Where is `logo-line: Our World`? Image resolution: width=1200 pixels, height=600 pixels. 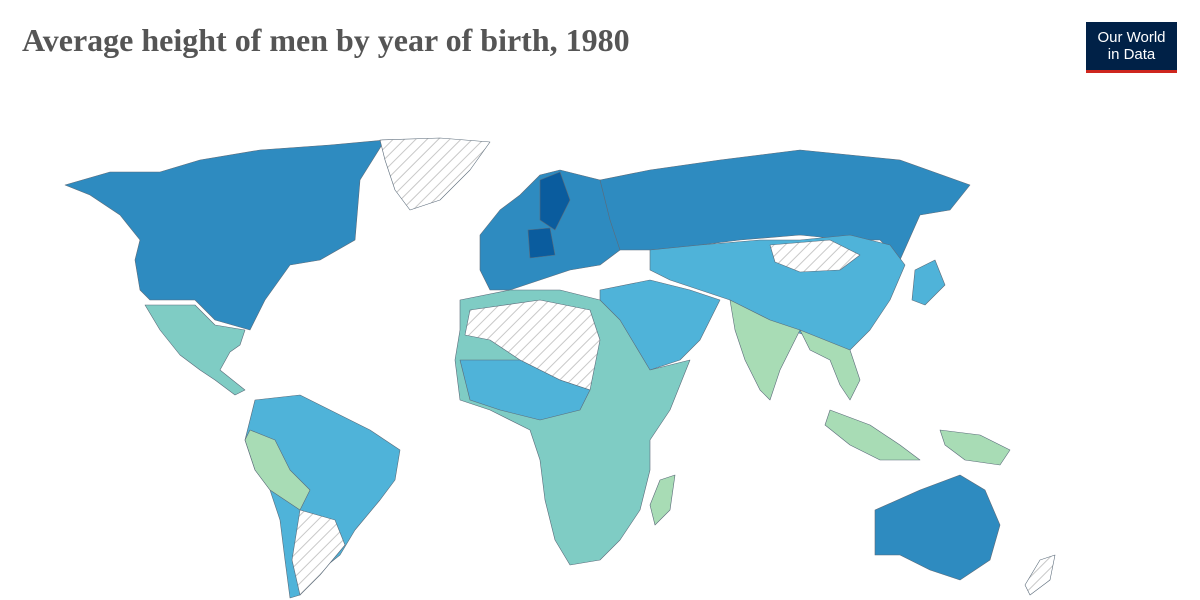 logo-line: Our World is located at coordinates (1131, 37).